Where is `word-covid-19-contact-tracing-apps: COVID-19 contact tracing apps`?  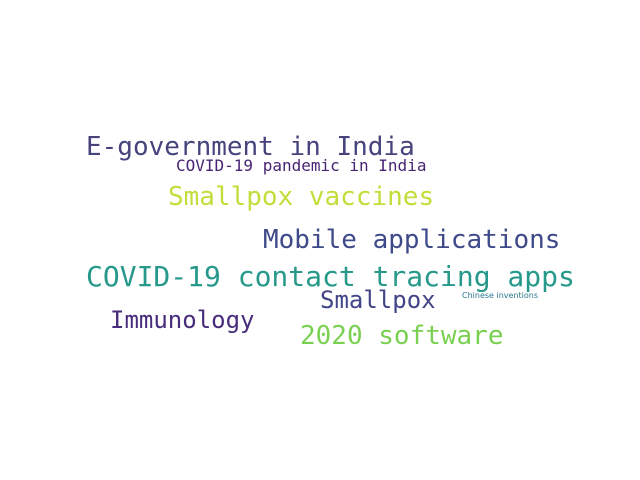
word-covid-19-contact-tracing-apps: COVID-19 contact tracing apps is located at coordinates (330, 276).